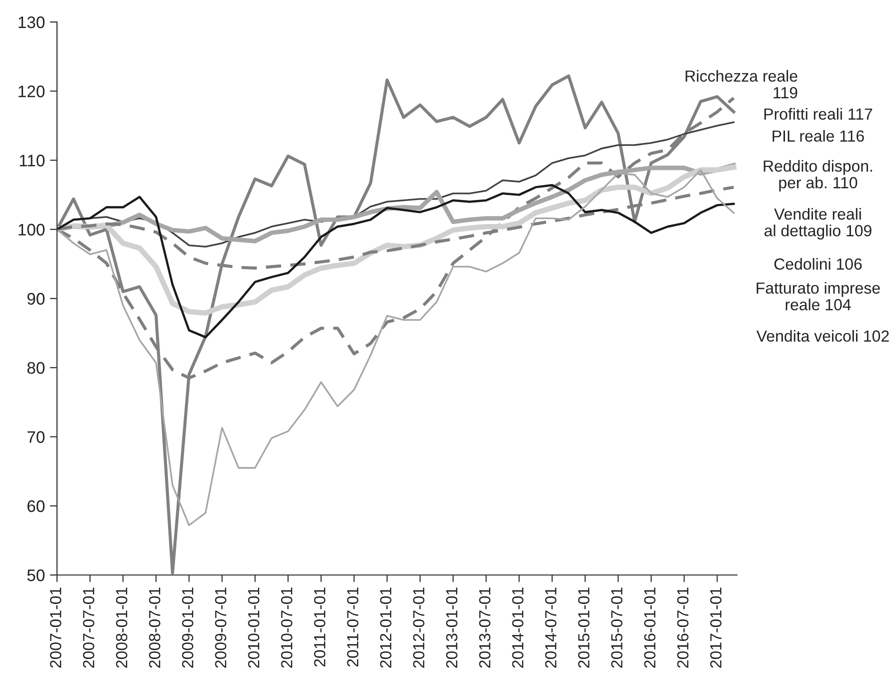 Image resolution: width=890 pixels, height=683 pixels. I want to click on x-tick-label: 2013-01-01, so click(452, 628).